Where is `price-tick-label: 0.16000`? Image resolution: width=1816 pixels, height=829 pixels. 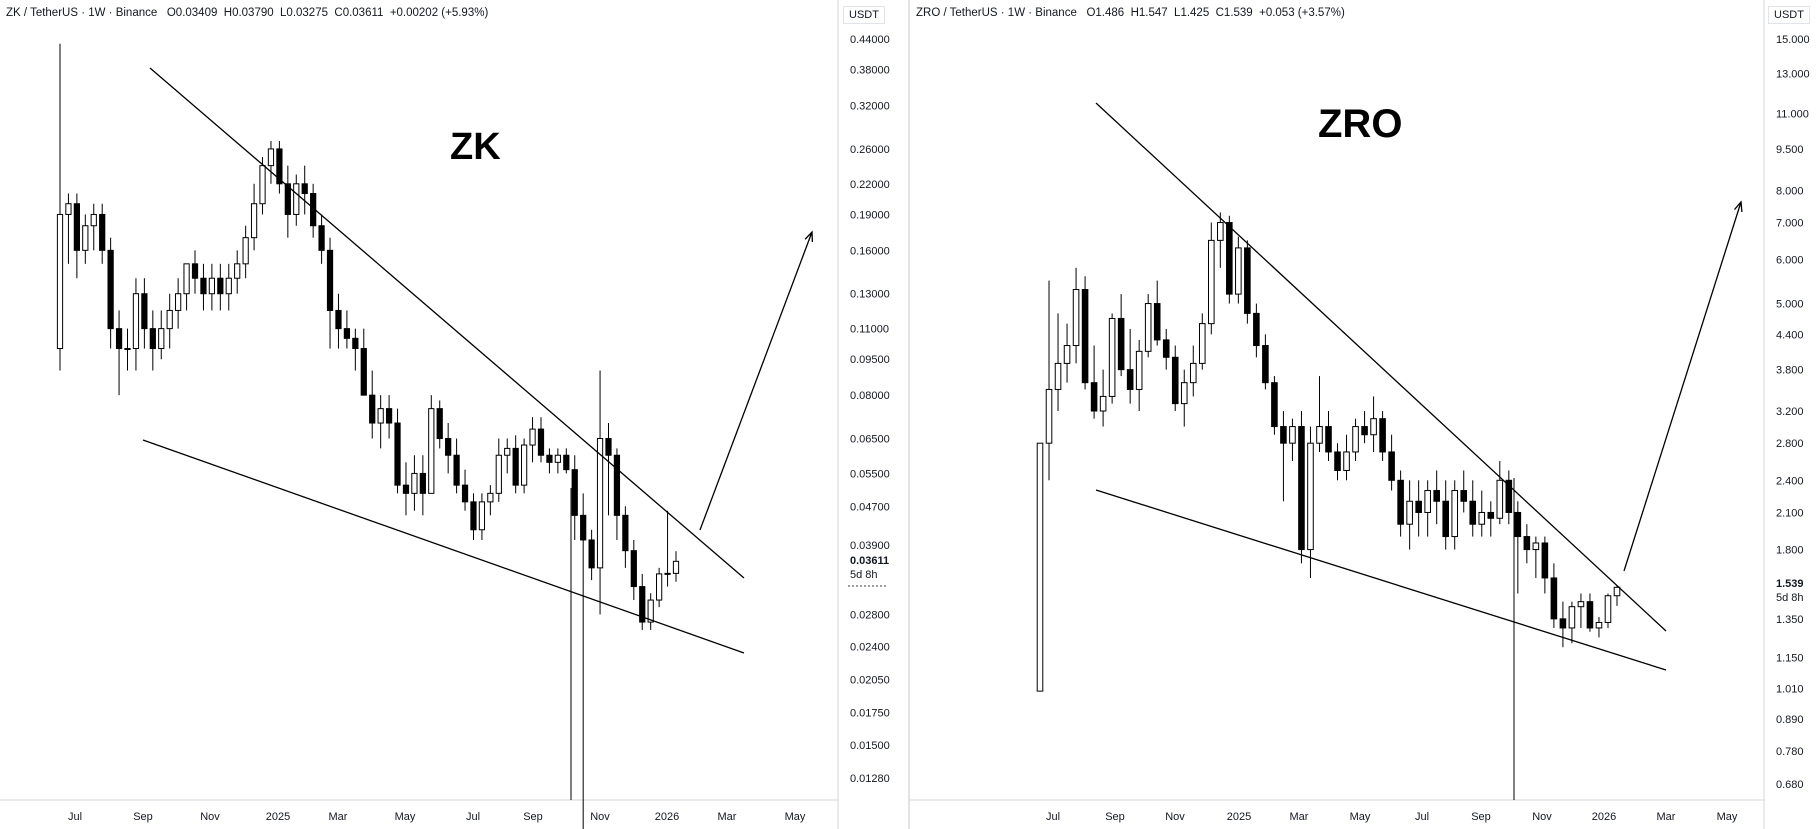
price-tick-label: 0.16000 is located at coordinates (870, 251).